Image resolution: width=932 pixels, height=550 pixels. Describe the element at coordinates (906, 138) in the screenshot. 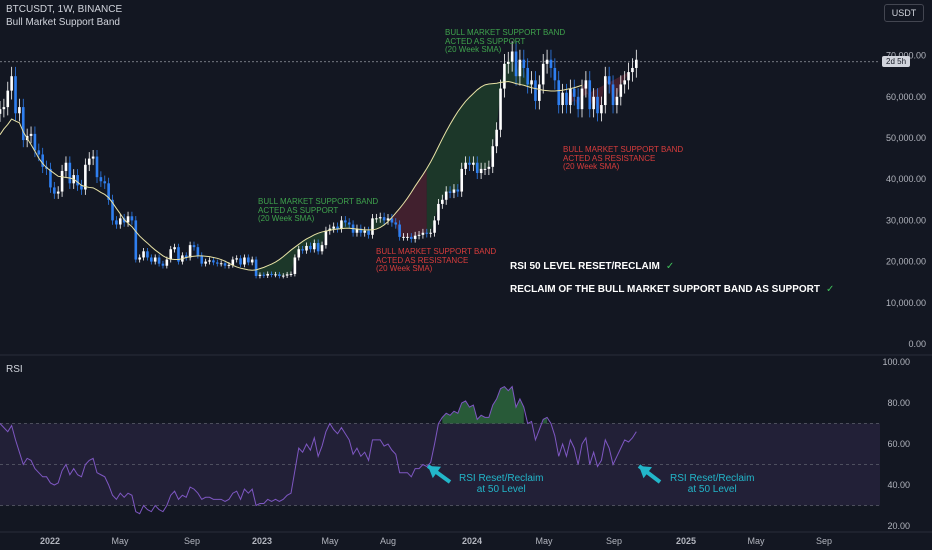

I see `price-axis-tick: 50,000.00` at that location.